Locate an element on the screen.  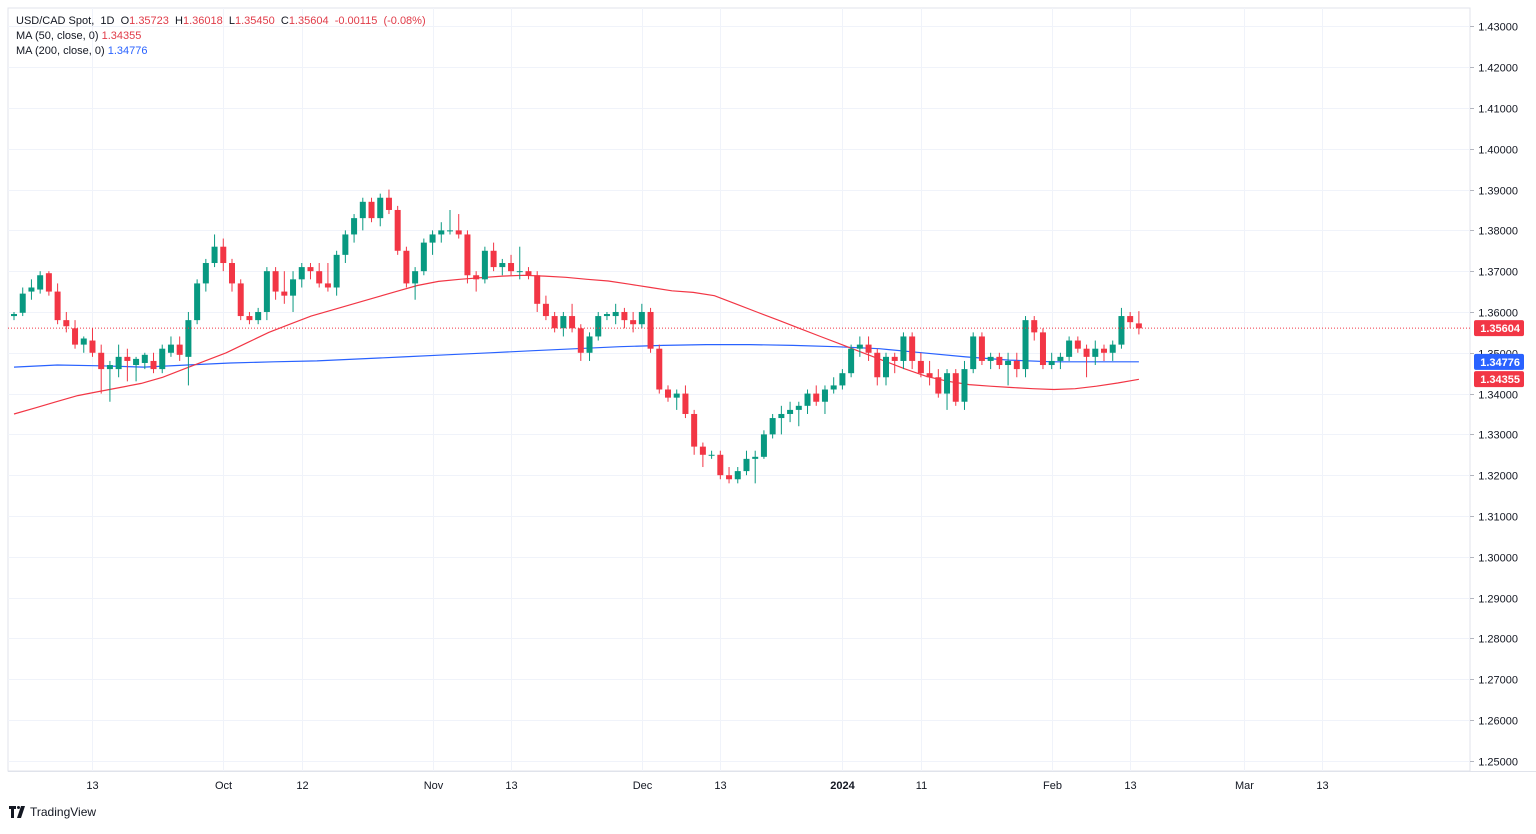
y-tick-label: 1.40000 is located at coordinates (1498, 151).